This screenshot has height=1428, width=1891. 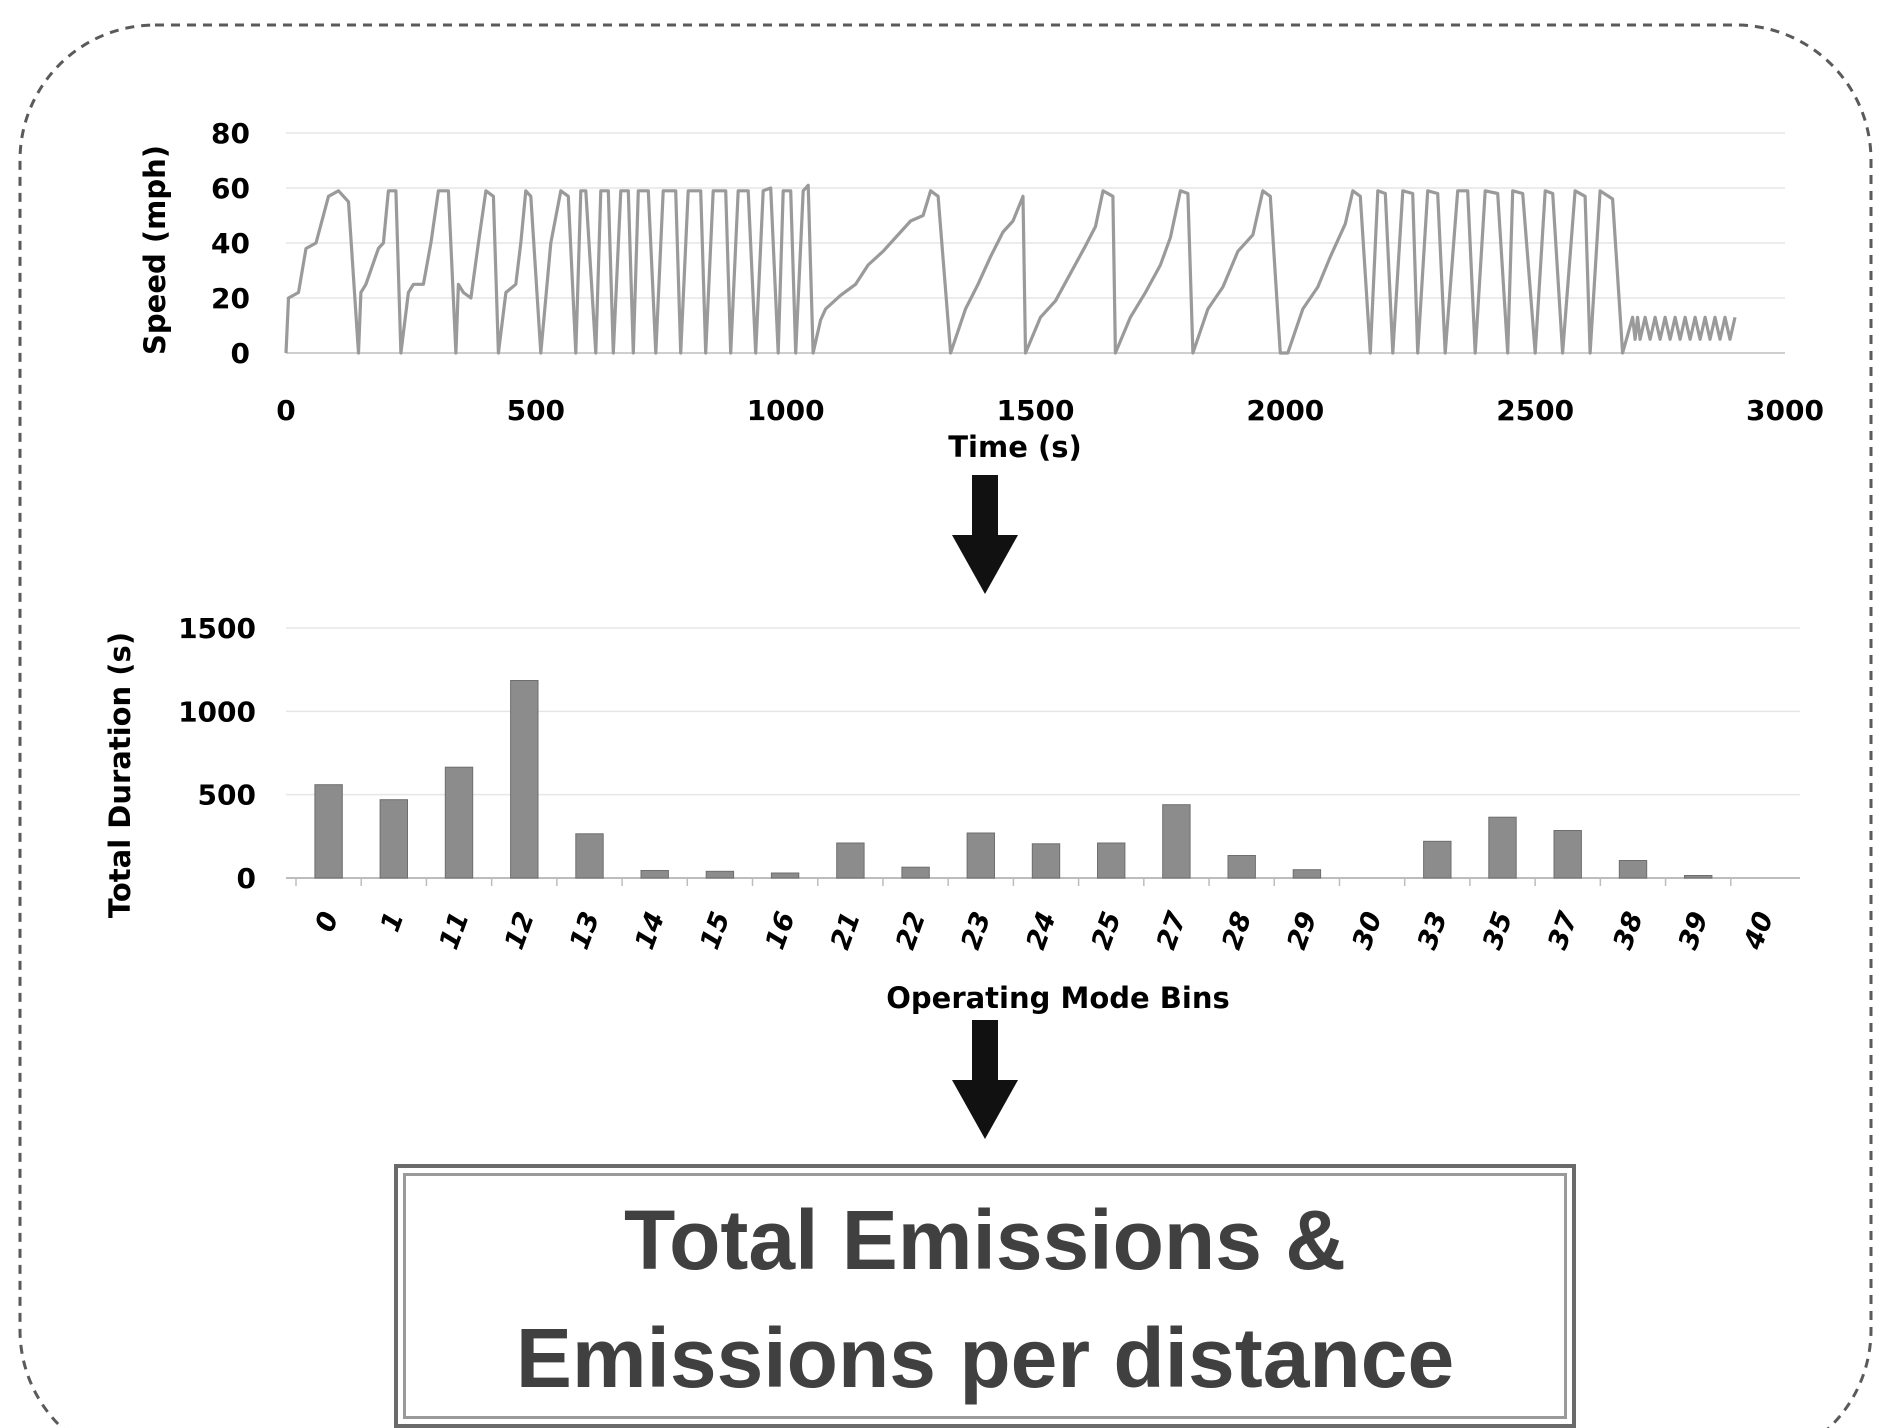 What do you see at coordinates (230, 298) in the screenshot?
I see `speed-chart-y-tick-20: 20` at bounding box center [230, 298].